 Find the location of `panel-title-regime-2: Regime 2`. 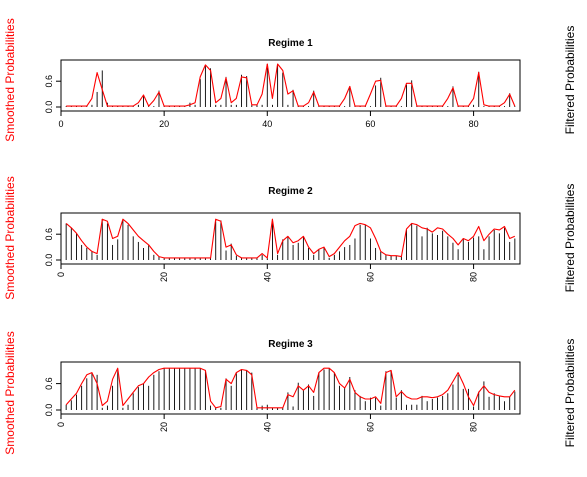

panel-title-regime-2: Regime 2 is located at coordinates (290, 191).